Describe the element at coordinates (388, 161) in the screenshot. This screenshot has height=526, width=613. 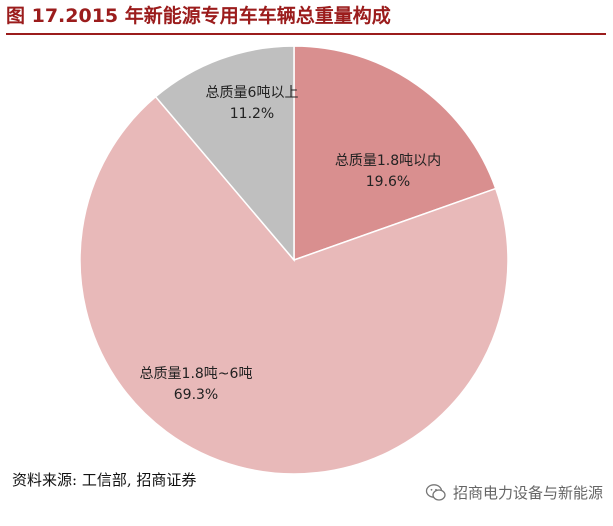
I see `slice-label-1: 总质量1.8吨以内` at that location.